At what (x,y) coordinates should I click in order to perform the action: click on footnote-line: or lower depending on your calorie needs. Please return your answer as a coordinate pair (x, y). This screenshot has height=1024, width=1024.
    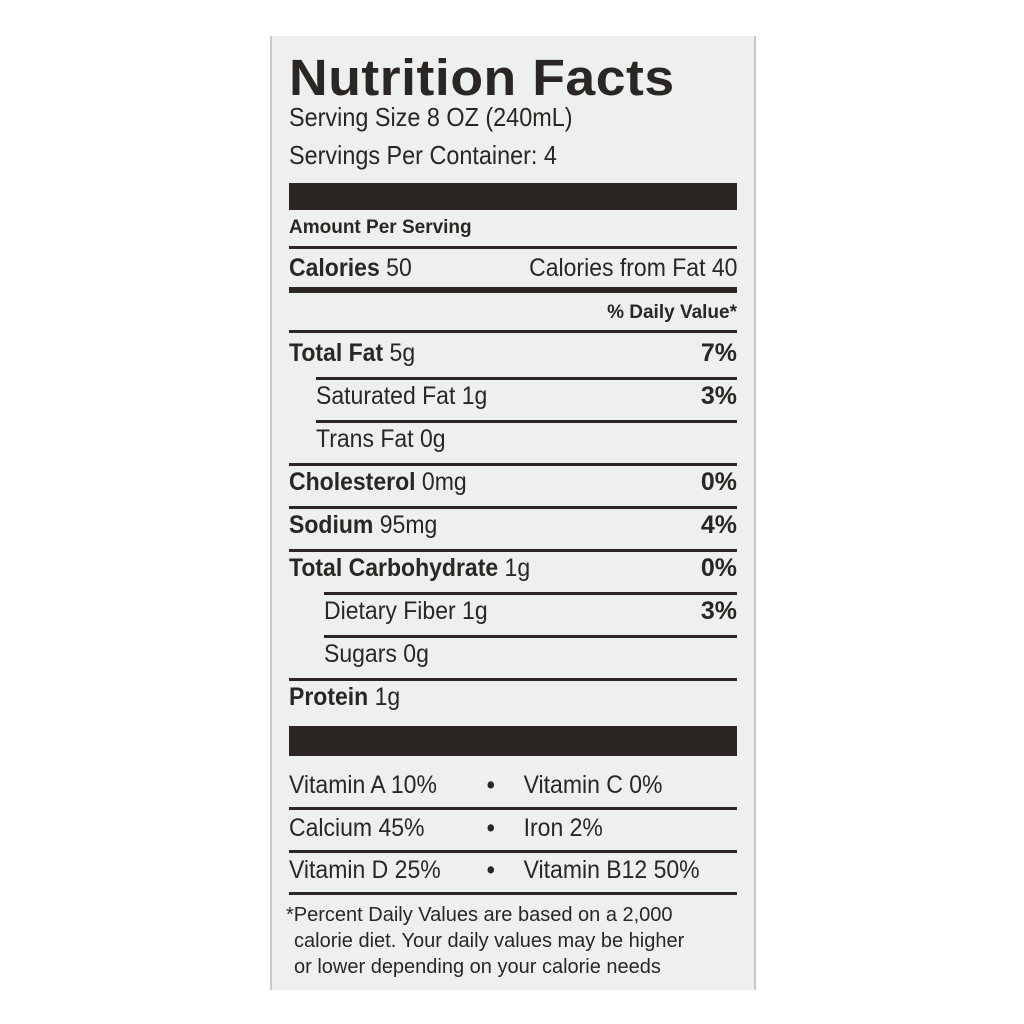
    Looking at the image, I should click on (477, 967).